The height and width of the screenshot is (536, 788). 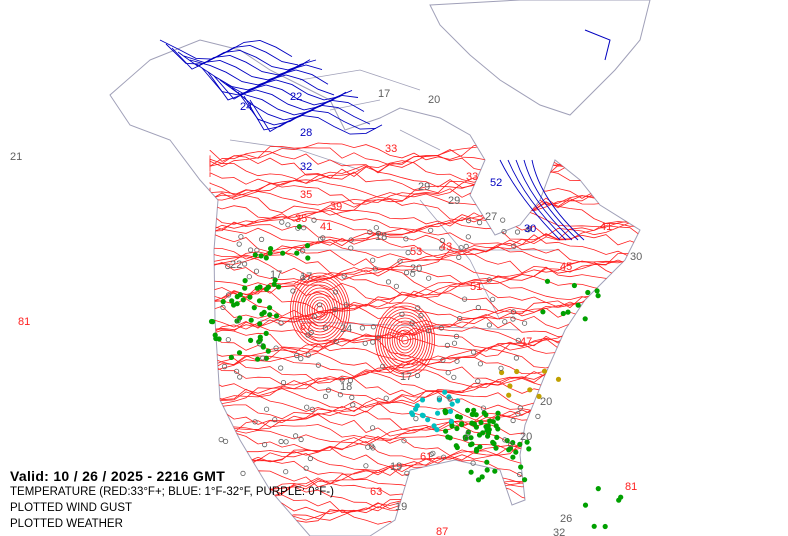 I want to click on station-label: 61, so click(x=426, y=457).